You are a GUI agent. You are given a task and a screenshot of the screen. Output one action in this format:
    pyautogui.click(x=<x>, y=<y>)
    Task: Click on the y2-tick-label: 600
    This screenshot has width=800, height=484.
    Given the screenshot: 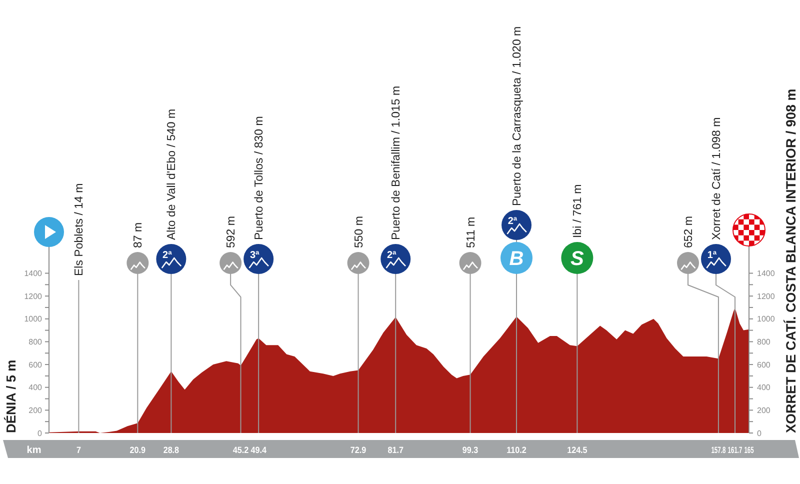 What is the action you would take?
    pyautogui.click(x=764, y=365)
    